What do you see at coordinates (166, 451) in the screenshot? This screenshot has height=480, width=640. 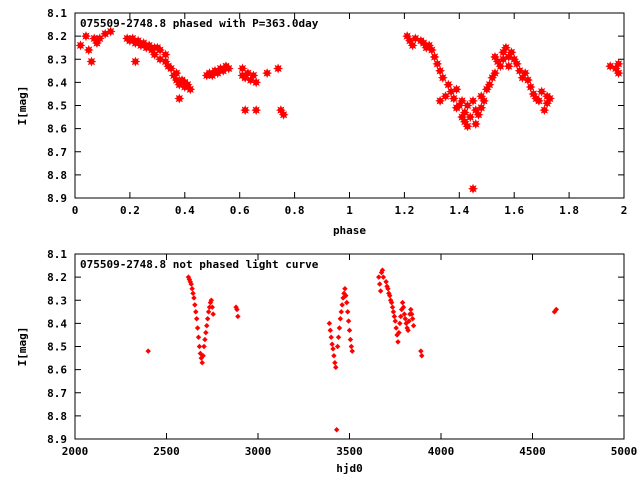 I see `x-tick-label: 2500` at bounding box center [166, 451].